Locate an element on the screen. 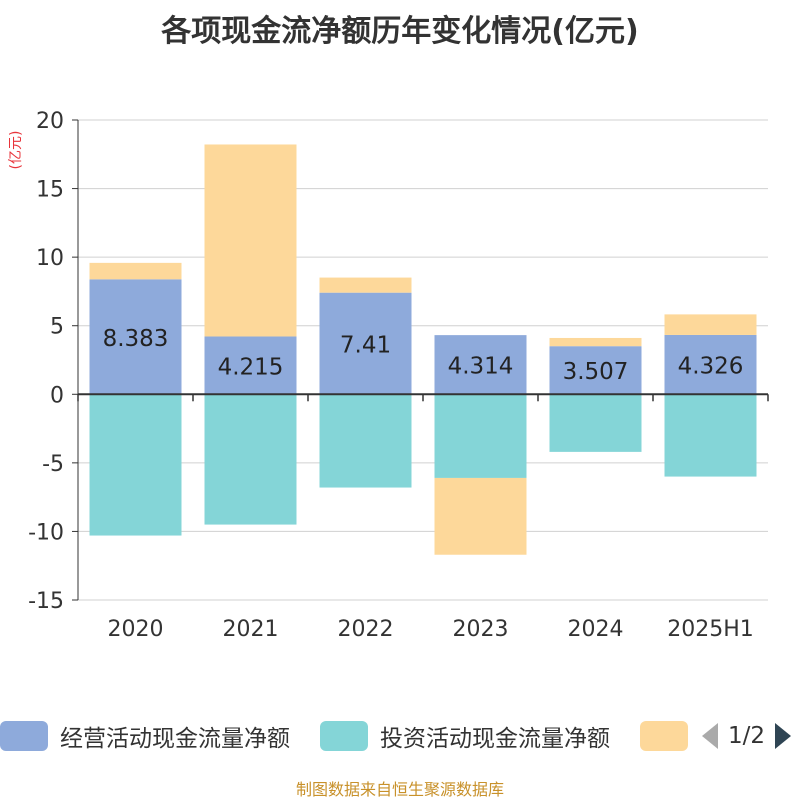  legend-pager: 1/2 is located at coordinates (747, 736).